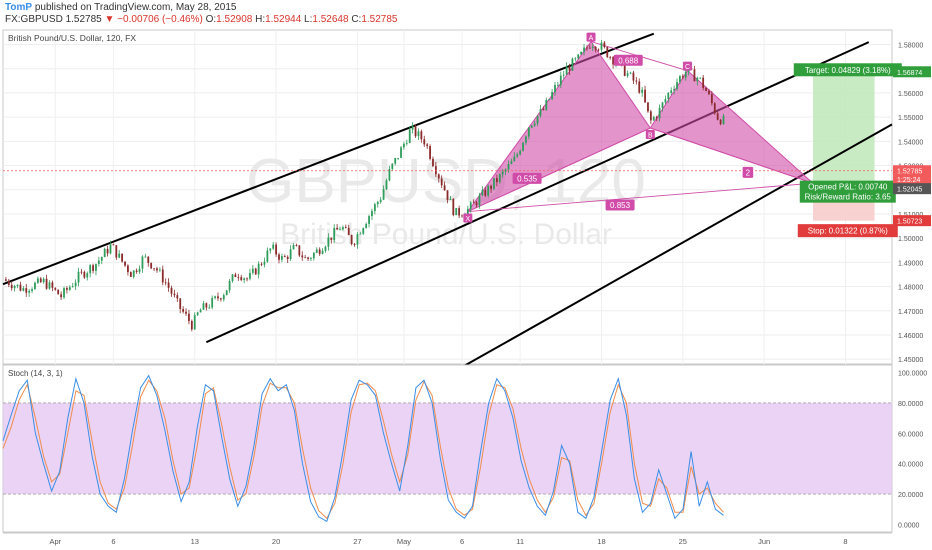 This screenshot has width=932, height=550. What do you see at coordinates (628, 60) in the screenshot?
I see `pattern-ratio-badge: 0.688` at bounding box center [628, 60].